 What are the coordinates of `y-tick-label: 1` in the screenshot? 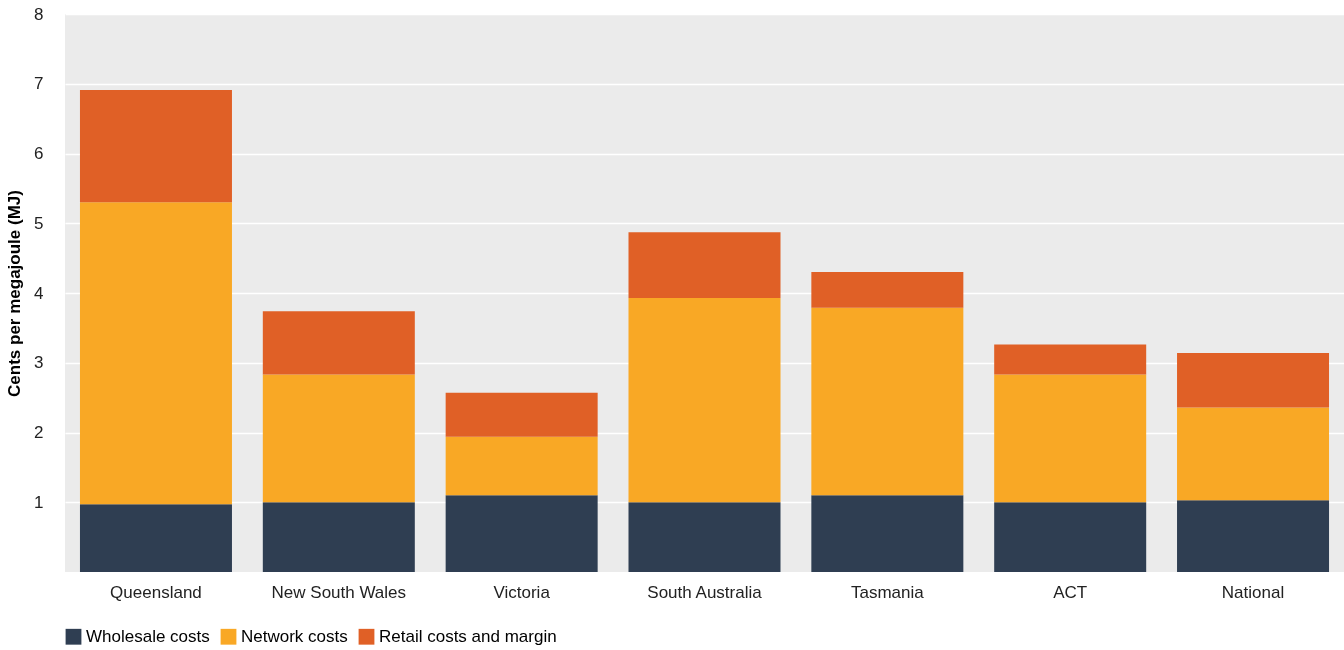 It's located at (39, 502).